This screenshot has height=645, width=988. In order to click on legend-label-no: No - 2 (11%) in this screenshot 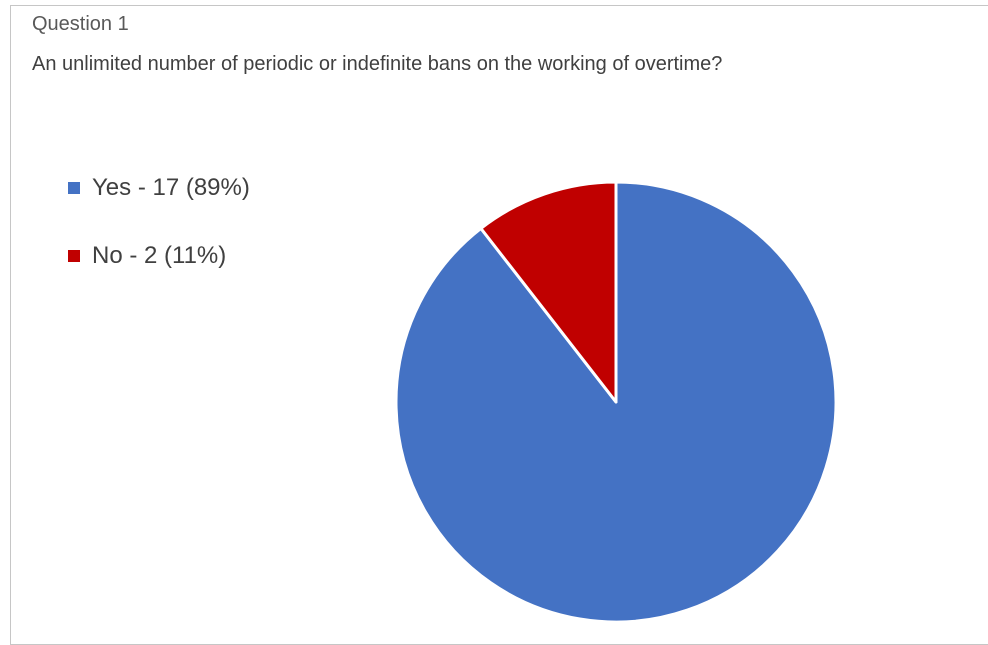, I will do `click(159, 255)`.